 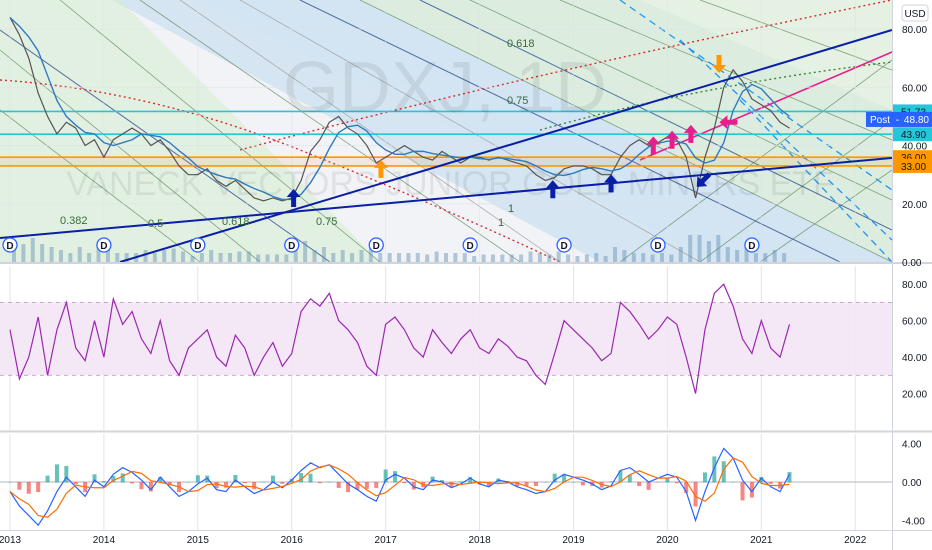 What do you see at coordinates (914, 147) in the screenshot?
I see `price-axis: 80.00 60.00 40.00 20.00 0.00` at bounding box center [914, 147].